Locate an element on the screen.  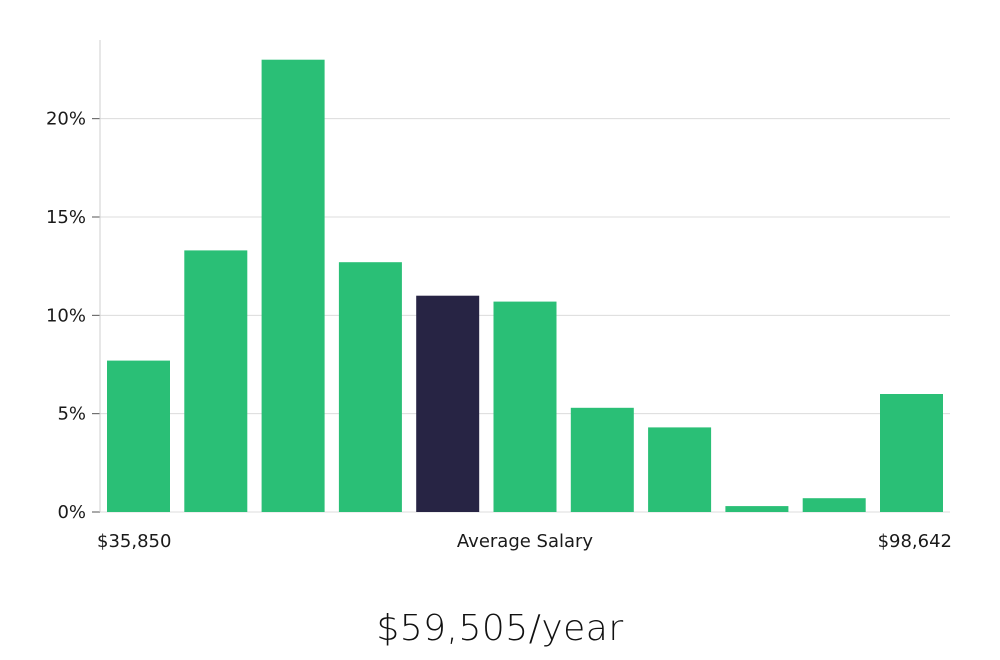
y-tick-label: 20% is located at coordinates (66, 119).